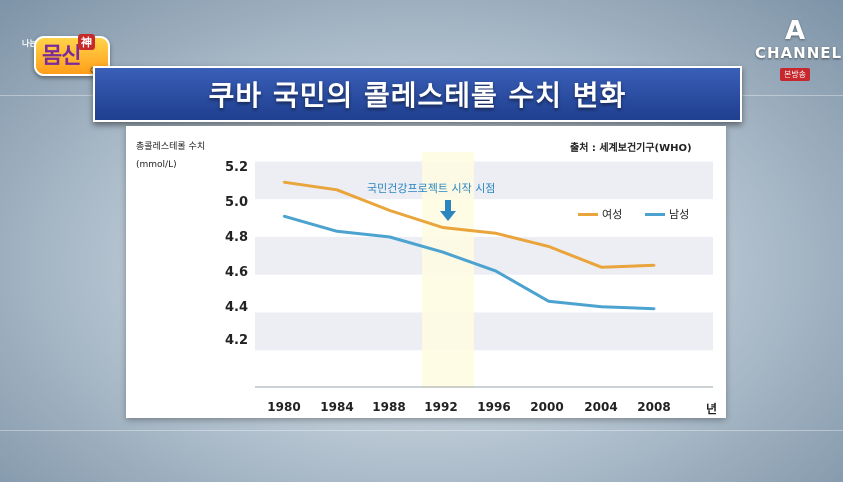 Image resolution: width=843 pixels, height=482 pixels. What do you see at coordinates (795, 74) in the screenshot?
I see `channel-logo-badge: 본방송` at bounding box center [795, 74].